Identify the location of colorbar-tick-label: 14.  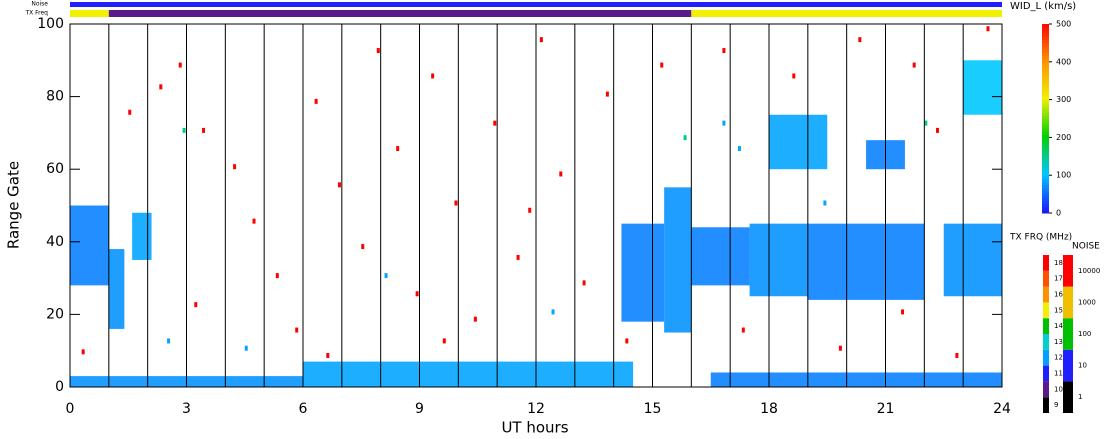
(1058, 326).